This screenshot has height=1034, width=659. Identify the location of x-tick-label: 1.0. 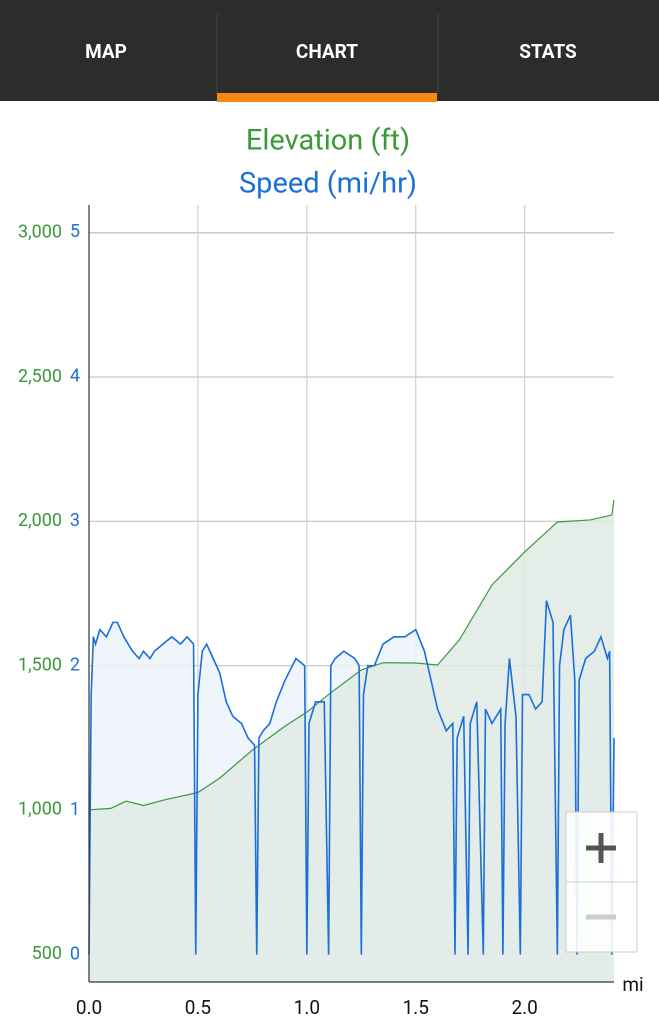
(307, 1007).